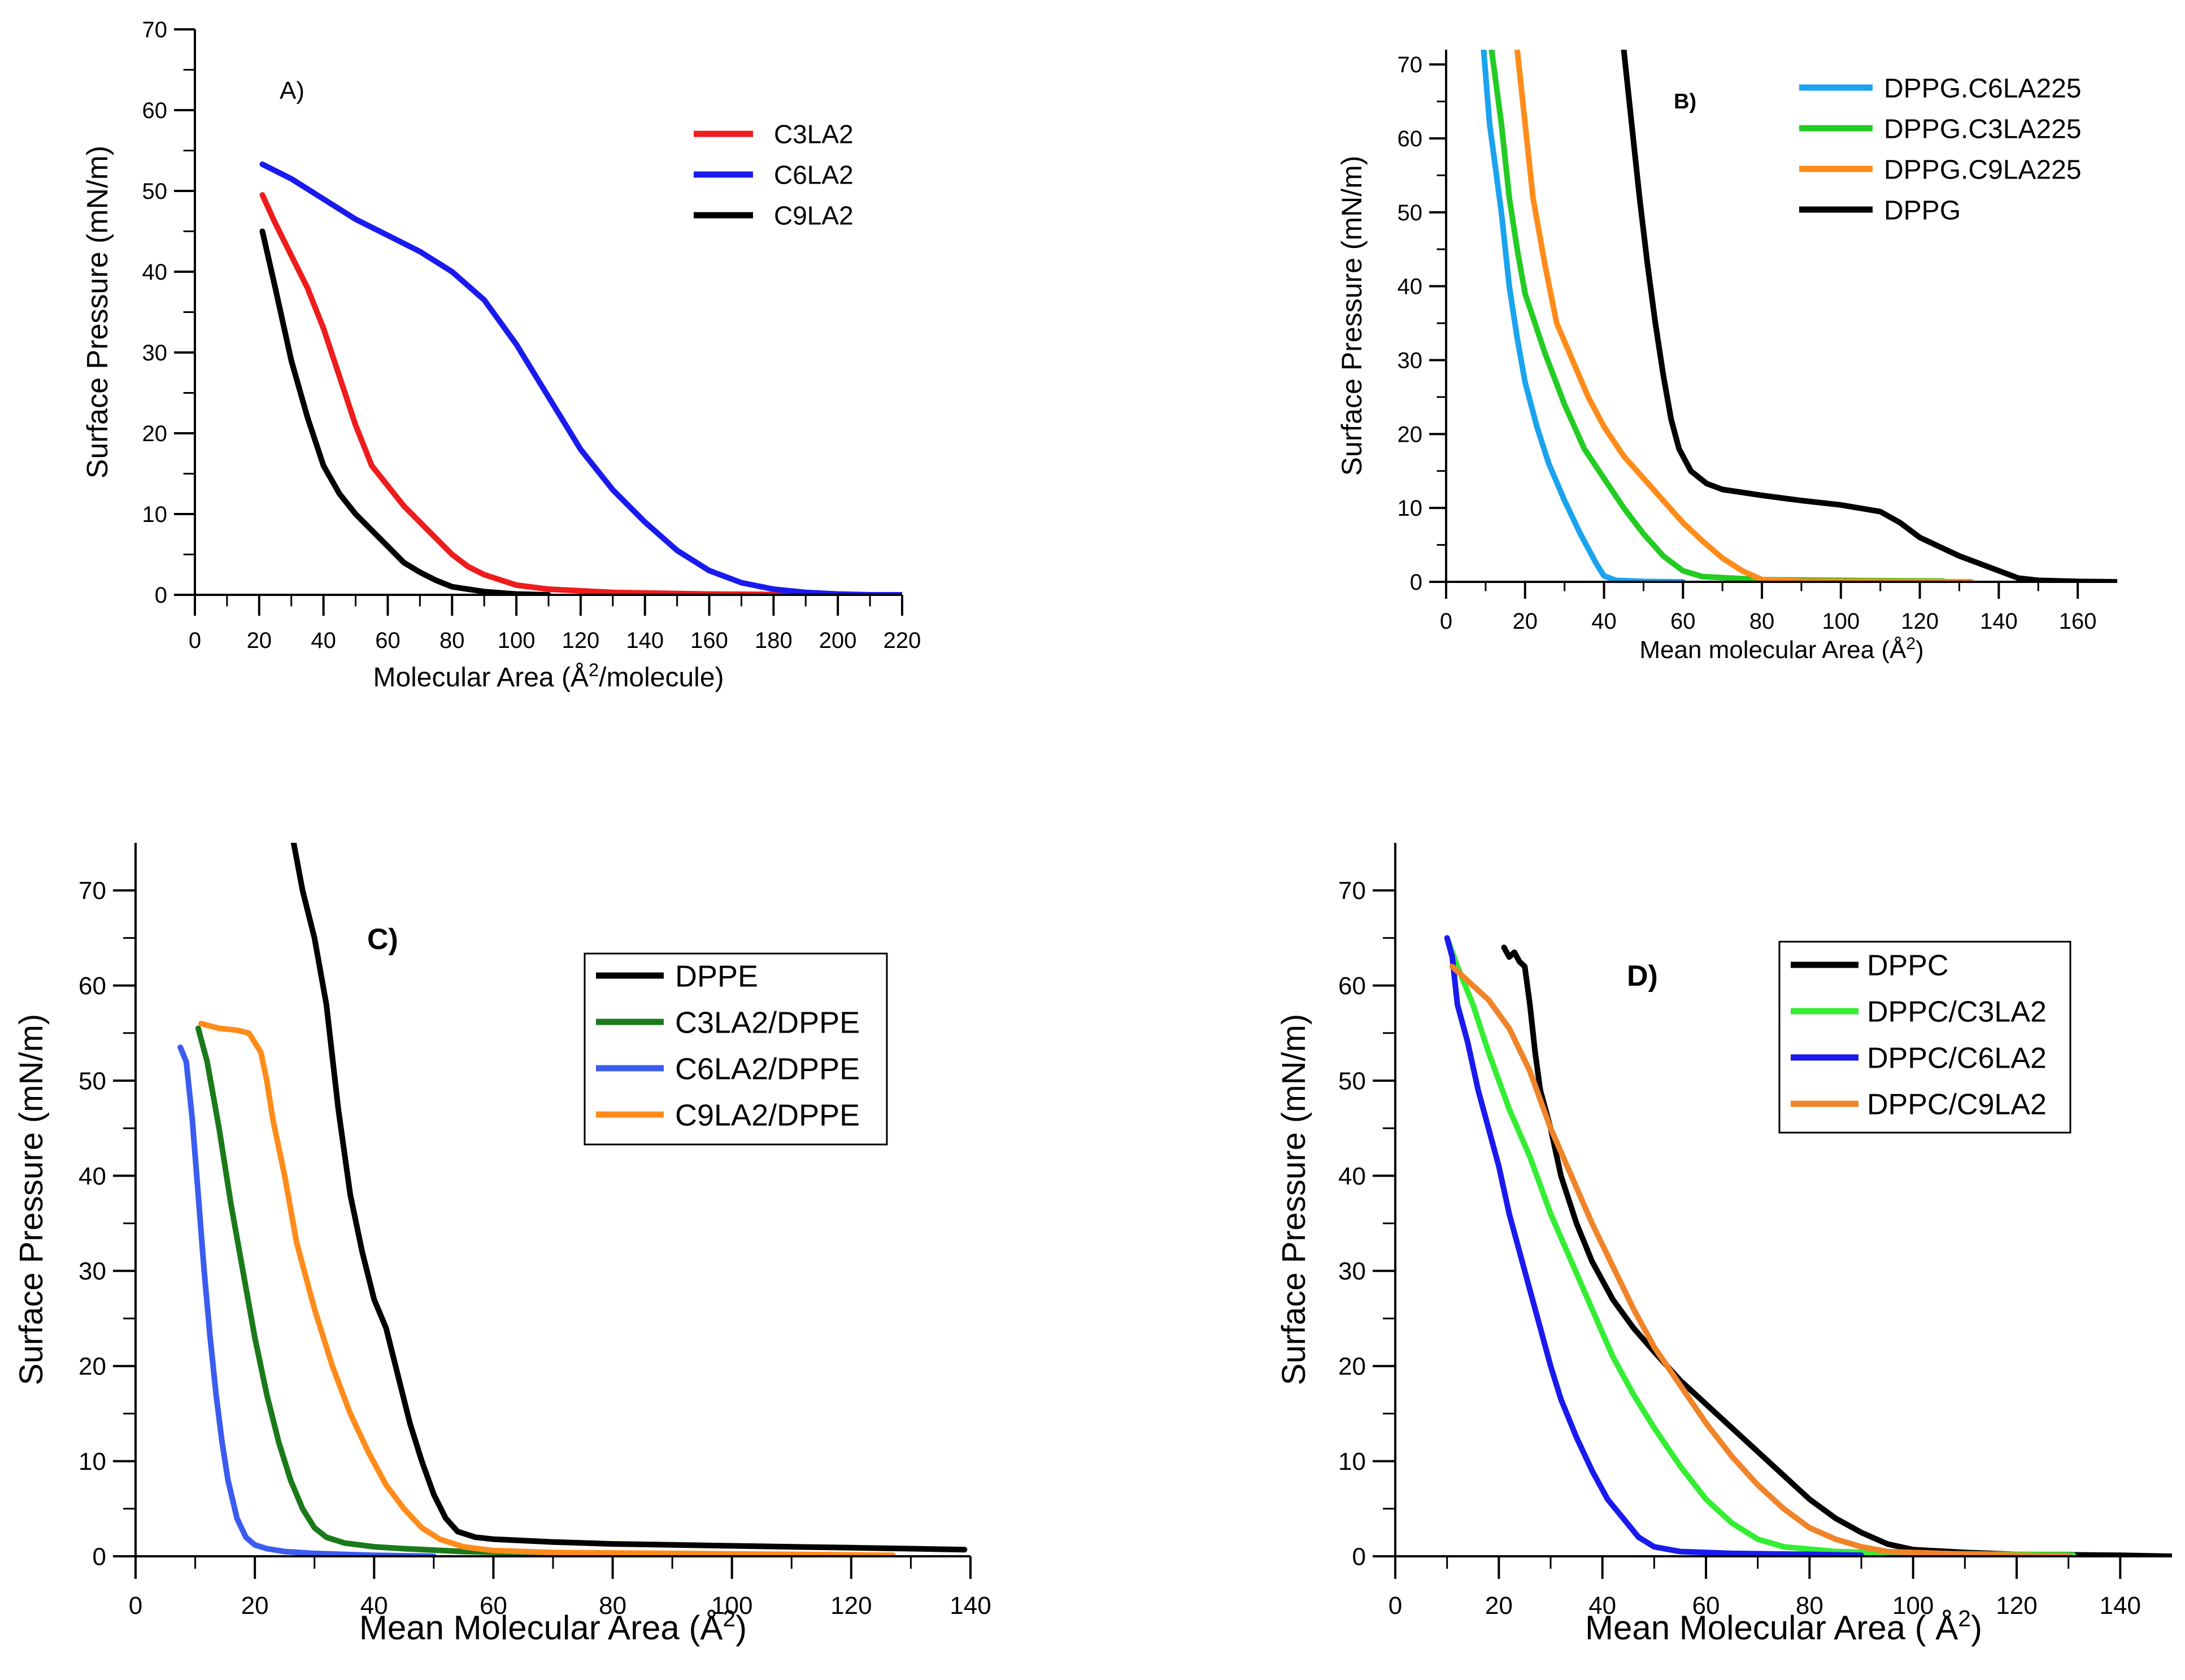 The image size is (2185, 1680). What do you see at coordinates (838, 640) in the screenshot?
I see `x-tick-label: 200` at bounding box center [838, 640].